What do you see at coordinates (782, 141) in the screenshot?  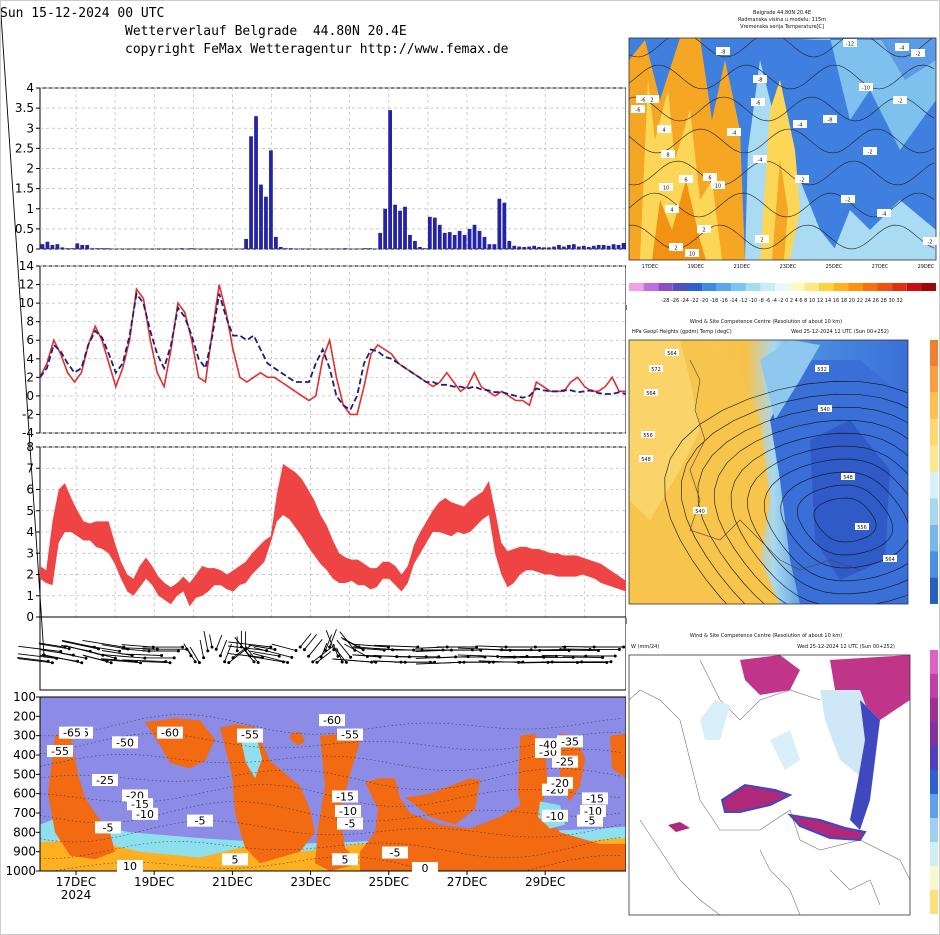 I see `thumb1-contour` at bounding box center [782, 141].